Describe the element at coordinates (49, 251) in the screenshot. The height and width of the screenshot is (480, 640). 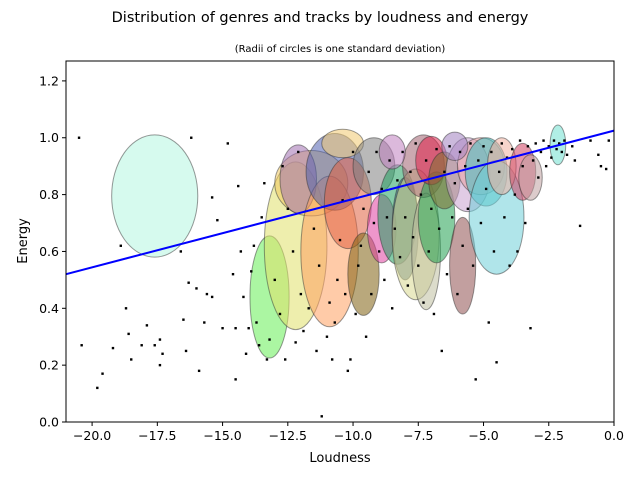
I see `y-tick-label: 0.6` at that location.